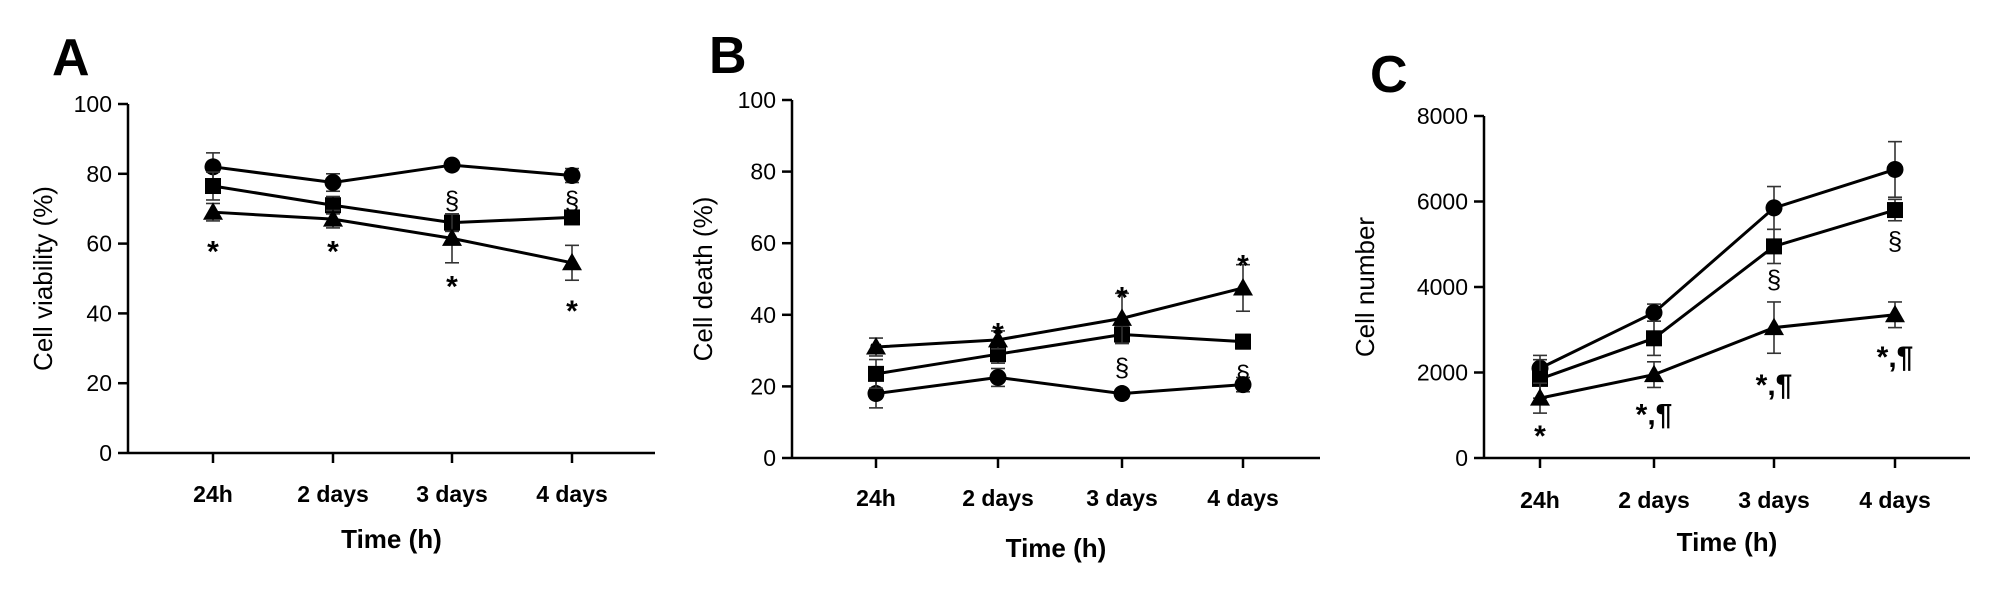 This screenshot has height=608, width=1999. Describe the element at coordinates (71, 58) in the screenshot. I see `panel-letter: A` at that location.